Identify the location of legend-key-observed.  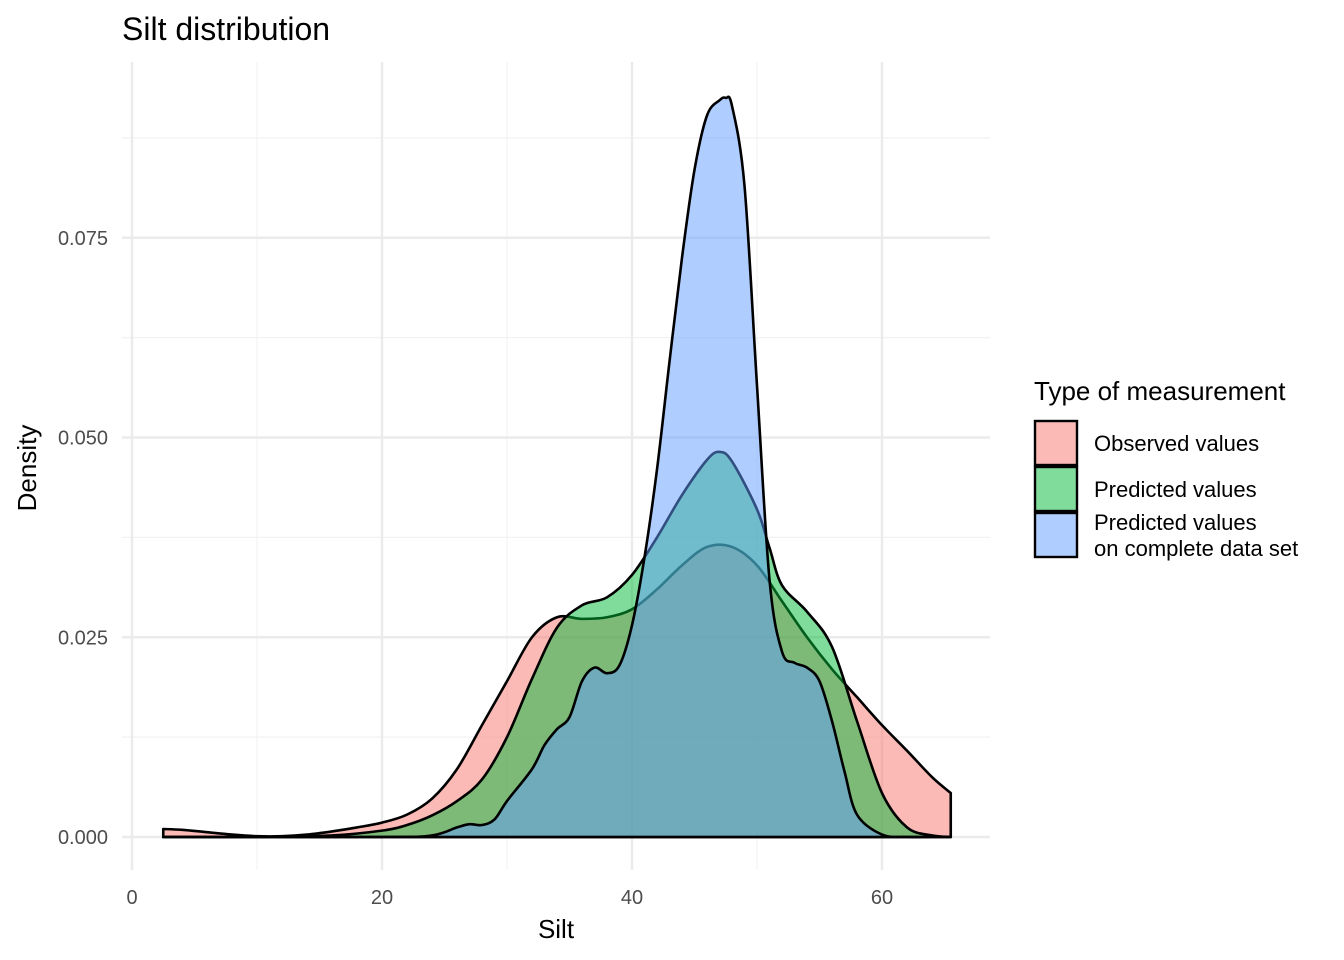
(1056, 443).